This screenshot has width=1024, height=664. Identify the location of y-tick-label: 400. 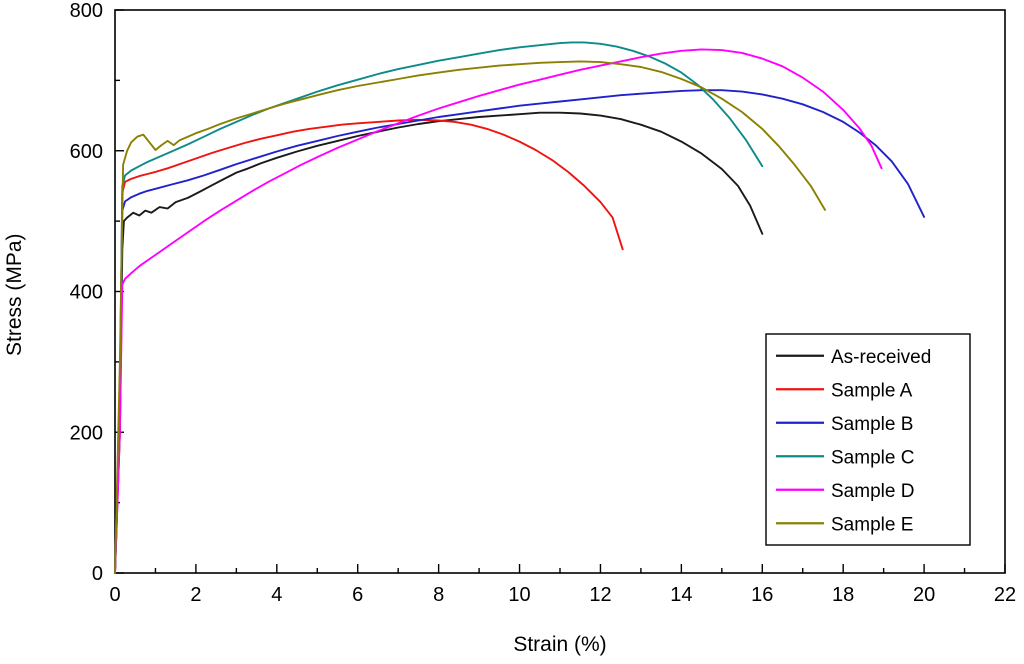
(86, 293).